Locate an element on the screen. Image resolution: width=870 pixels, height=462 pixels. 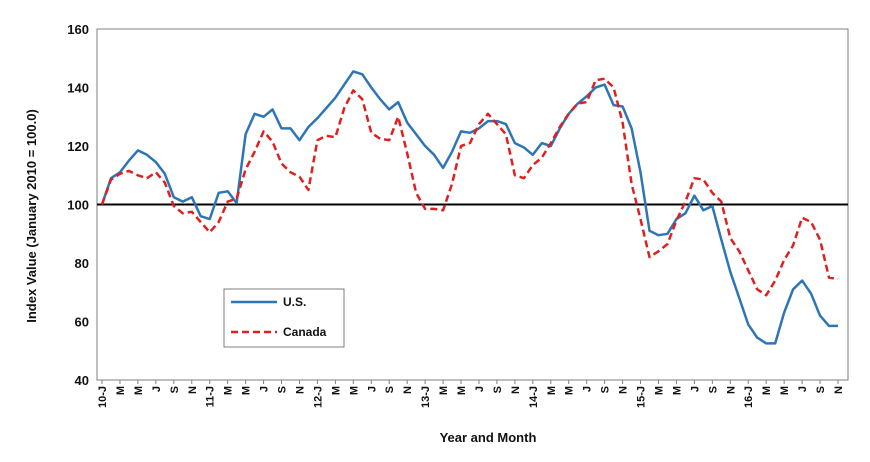
legend-label-canada: Canada is located at coordinates (305, 332).